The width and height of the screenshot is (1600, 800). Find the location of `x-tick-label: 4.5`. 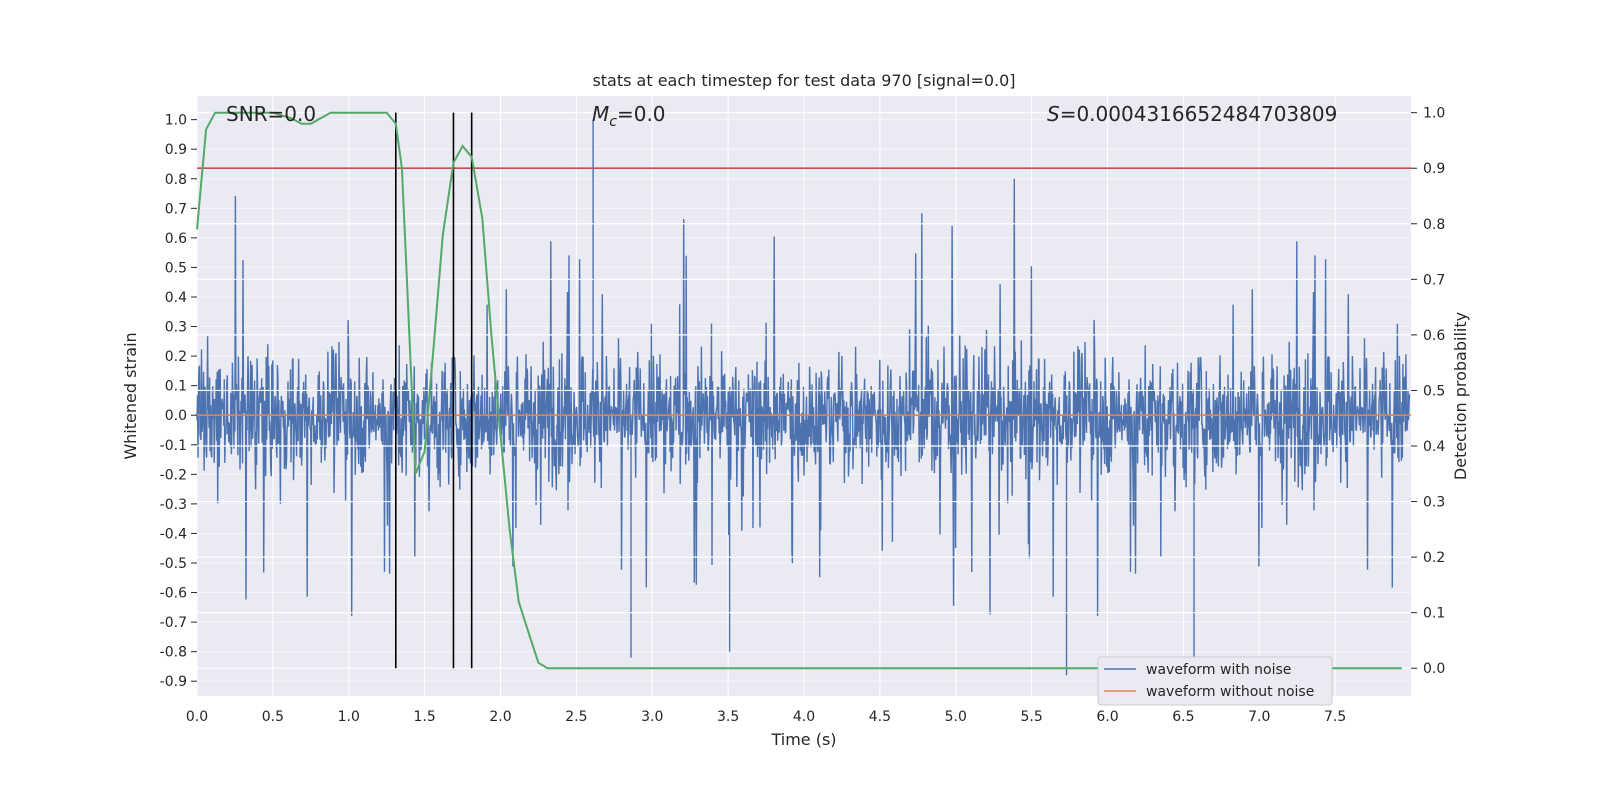

x-tick-label: 4.5 is located at coordinates (880, 717).